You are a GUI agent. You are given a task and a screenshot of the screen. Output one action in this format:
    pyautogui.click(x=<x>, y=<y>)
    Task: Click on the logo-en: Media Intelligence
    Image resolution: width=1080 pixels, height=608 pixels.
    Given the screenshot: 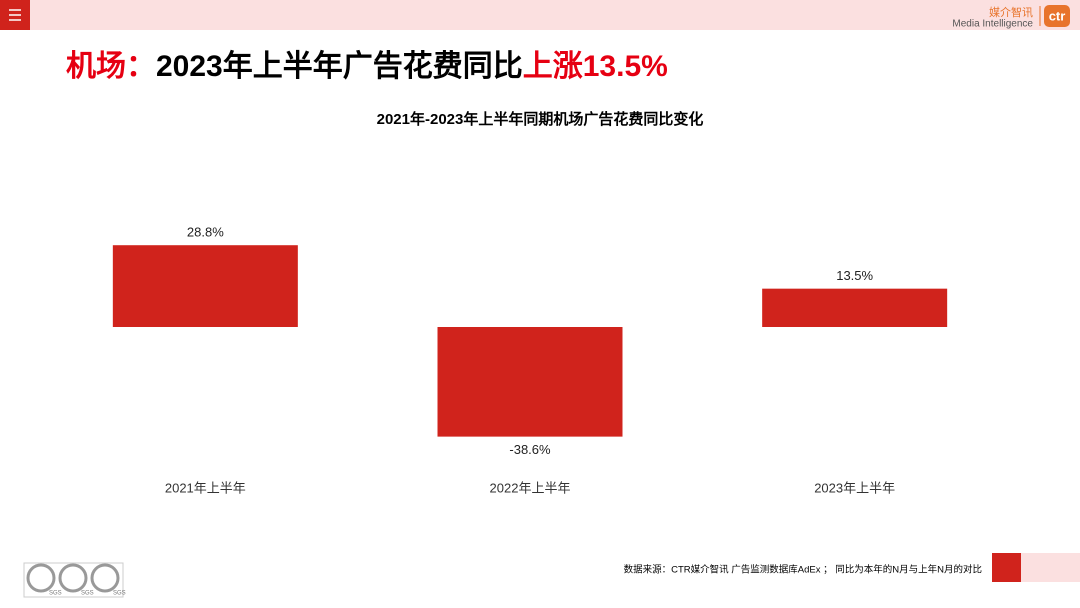 What is the action you would take?
    pyautogui.click(x=992, y=24)
    